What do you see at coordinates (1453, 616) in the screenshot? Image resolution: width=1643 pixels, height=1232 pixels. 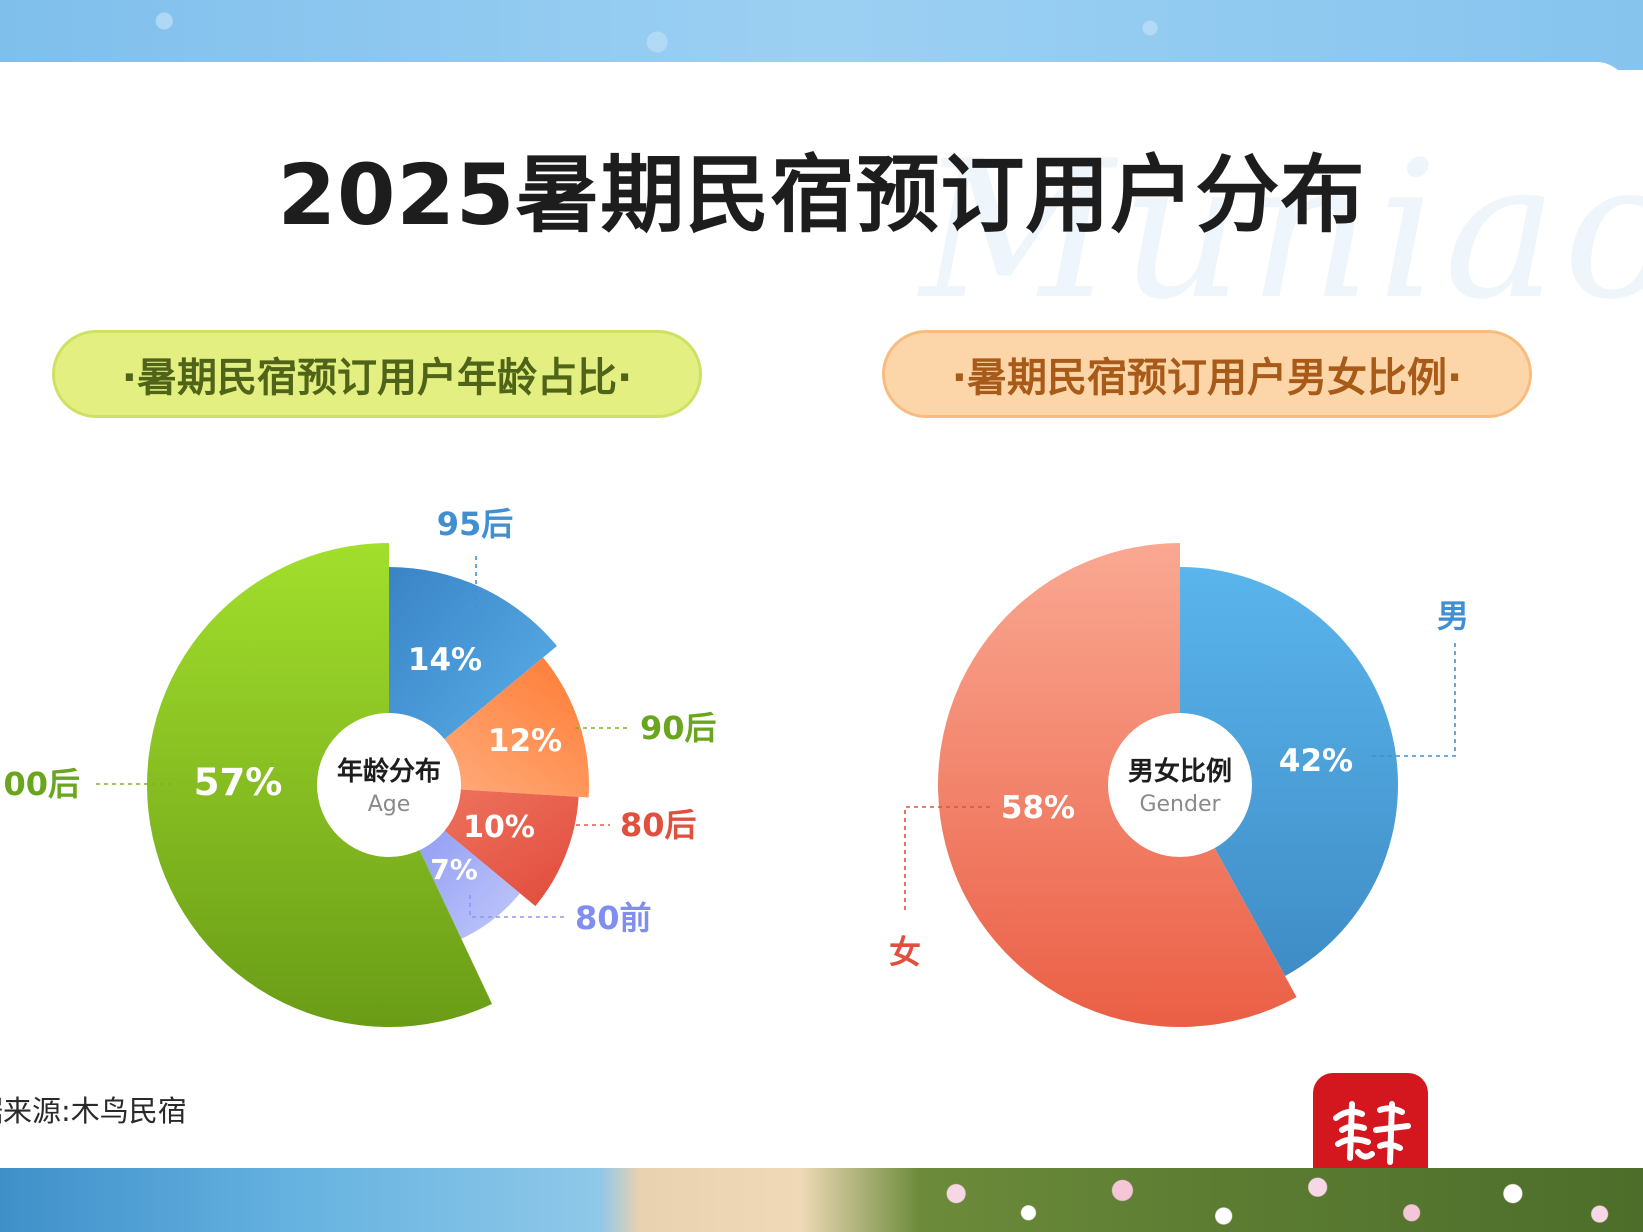 I see `category-label-male: 男` at bounding box center [1453, 616].